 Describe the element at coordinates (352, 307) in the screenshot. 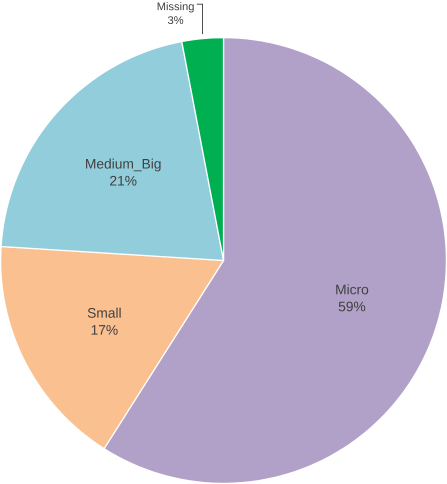

I see `data-label: 59%` at that location.